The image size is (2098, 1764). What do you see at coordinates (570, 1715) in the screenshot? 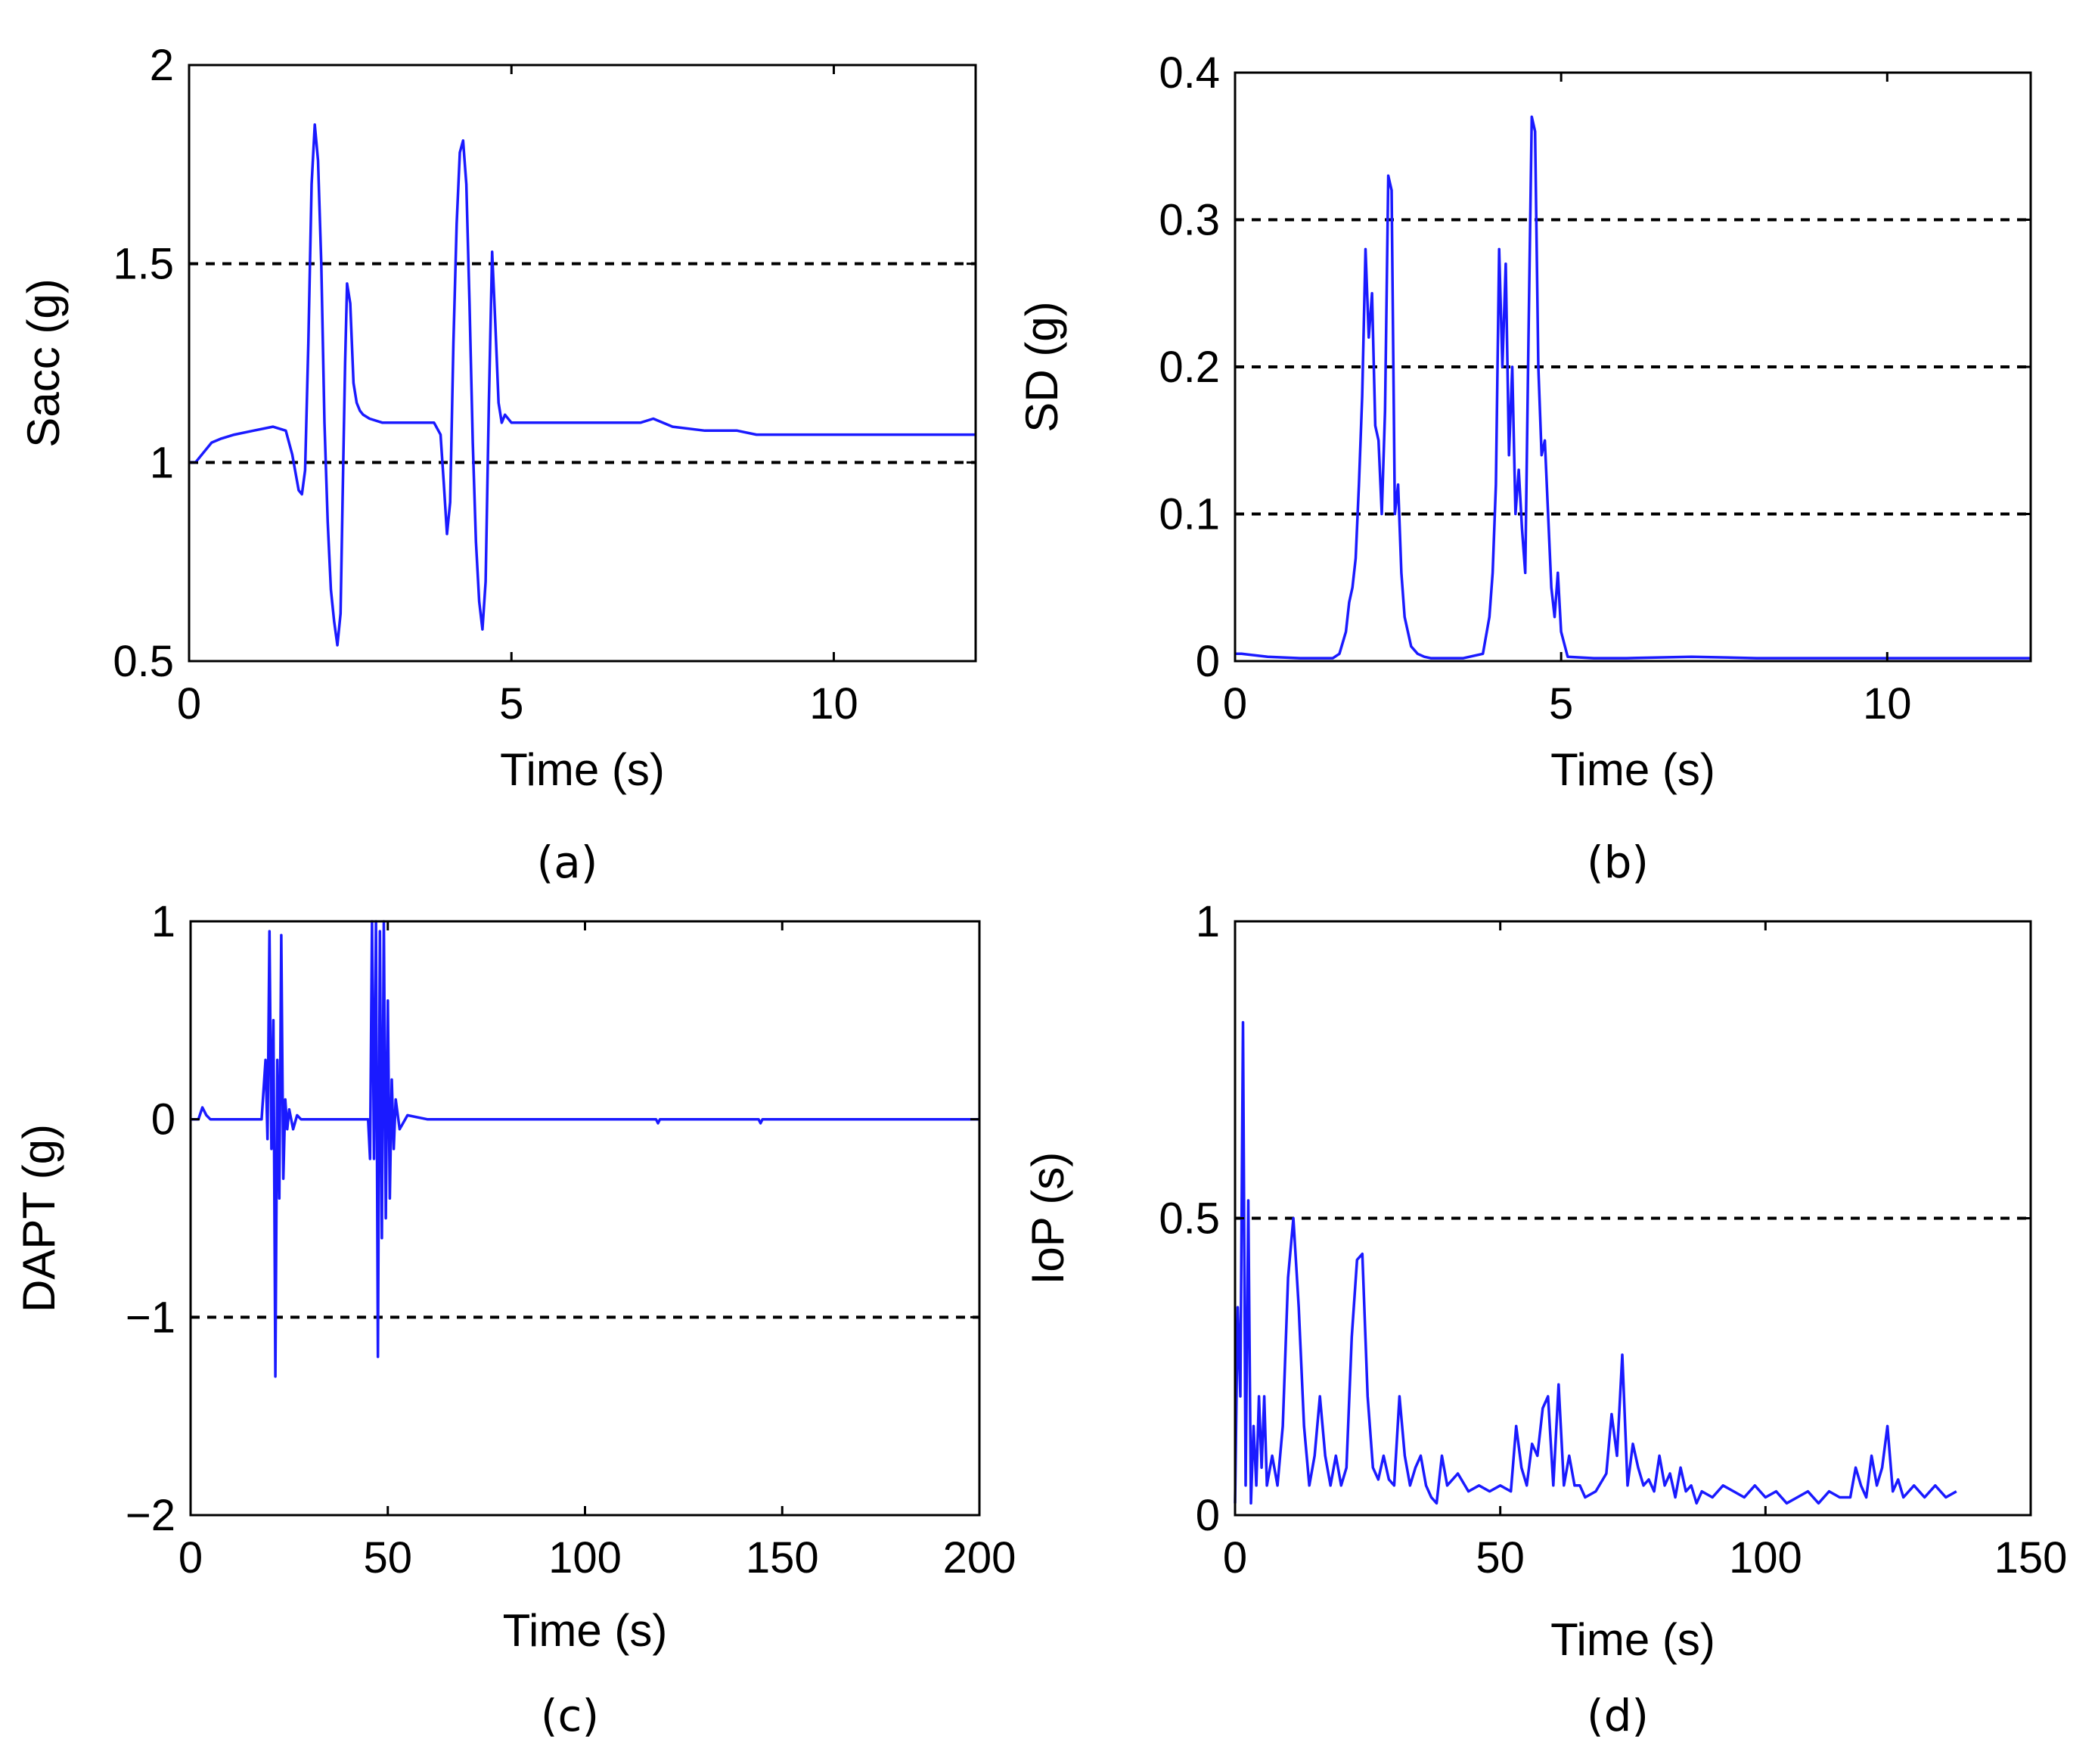
I see `panel-caption: (c)` at bounding box center [570, 1715].